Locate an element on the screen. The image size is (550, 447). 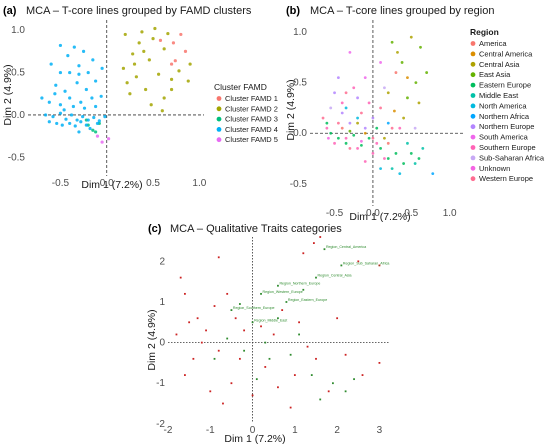
category-label: Region_Southern_Europe is located at coordinates (254, 308).